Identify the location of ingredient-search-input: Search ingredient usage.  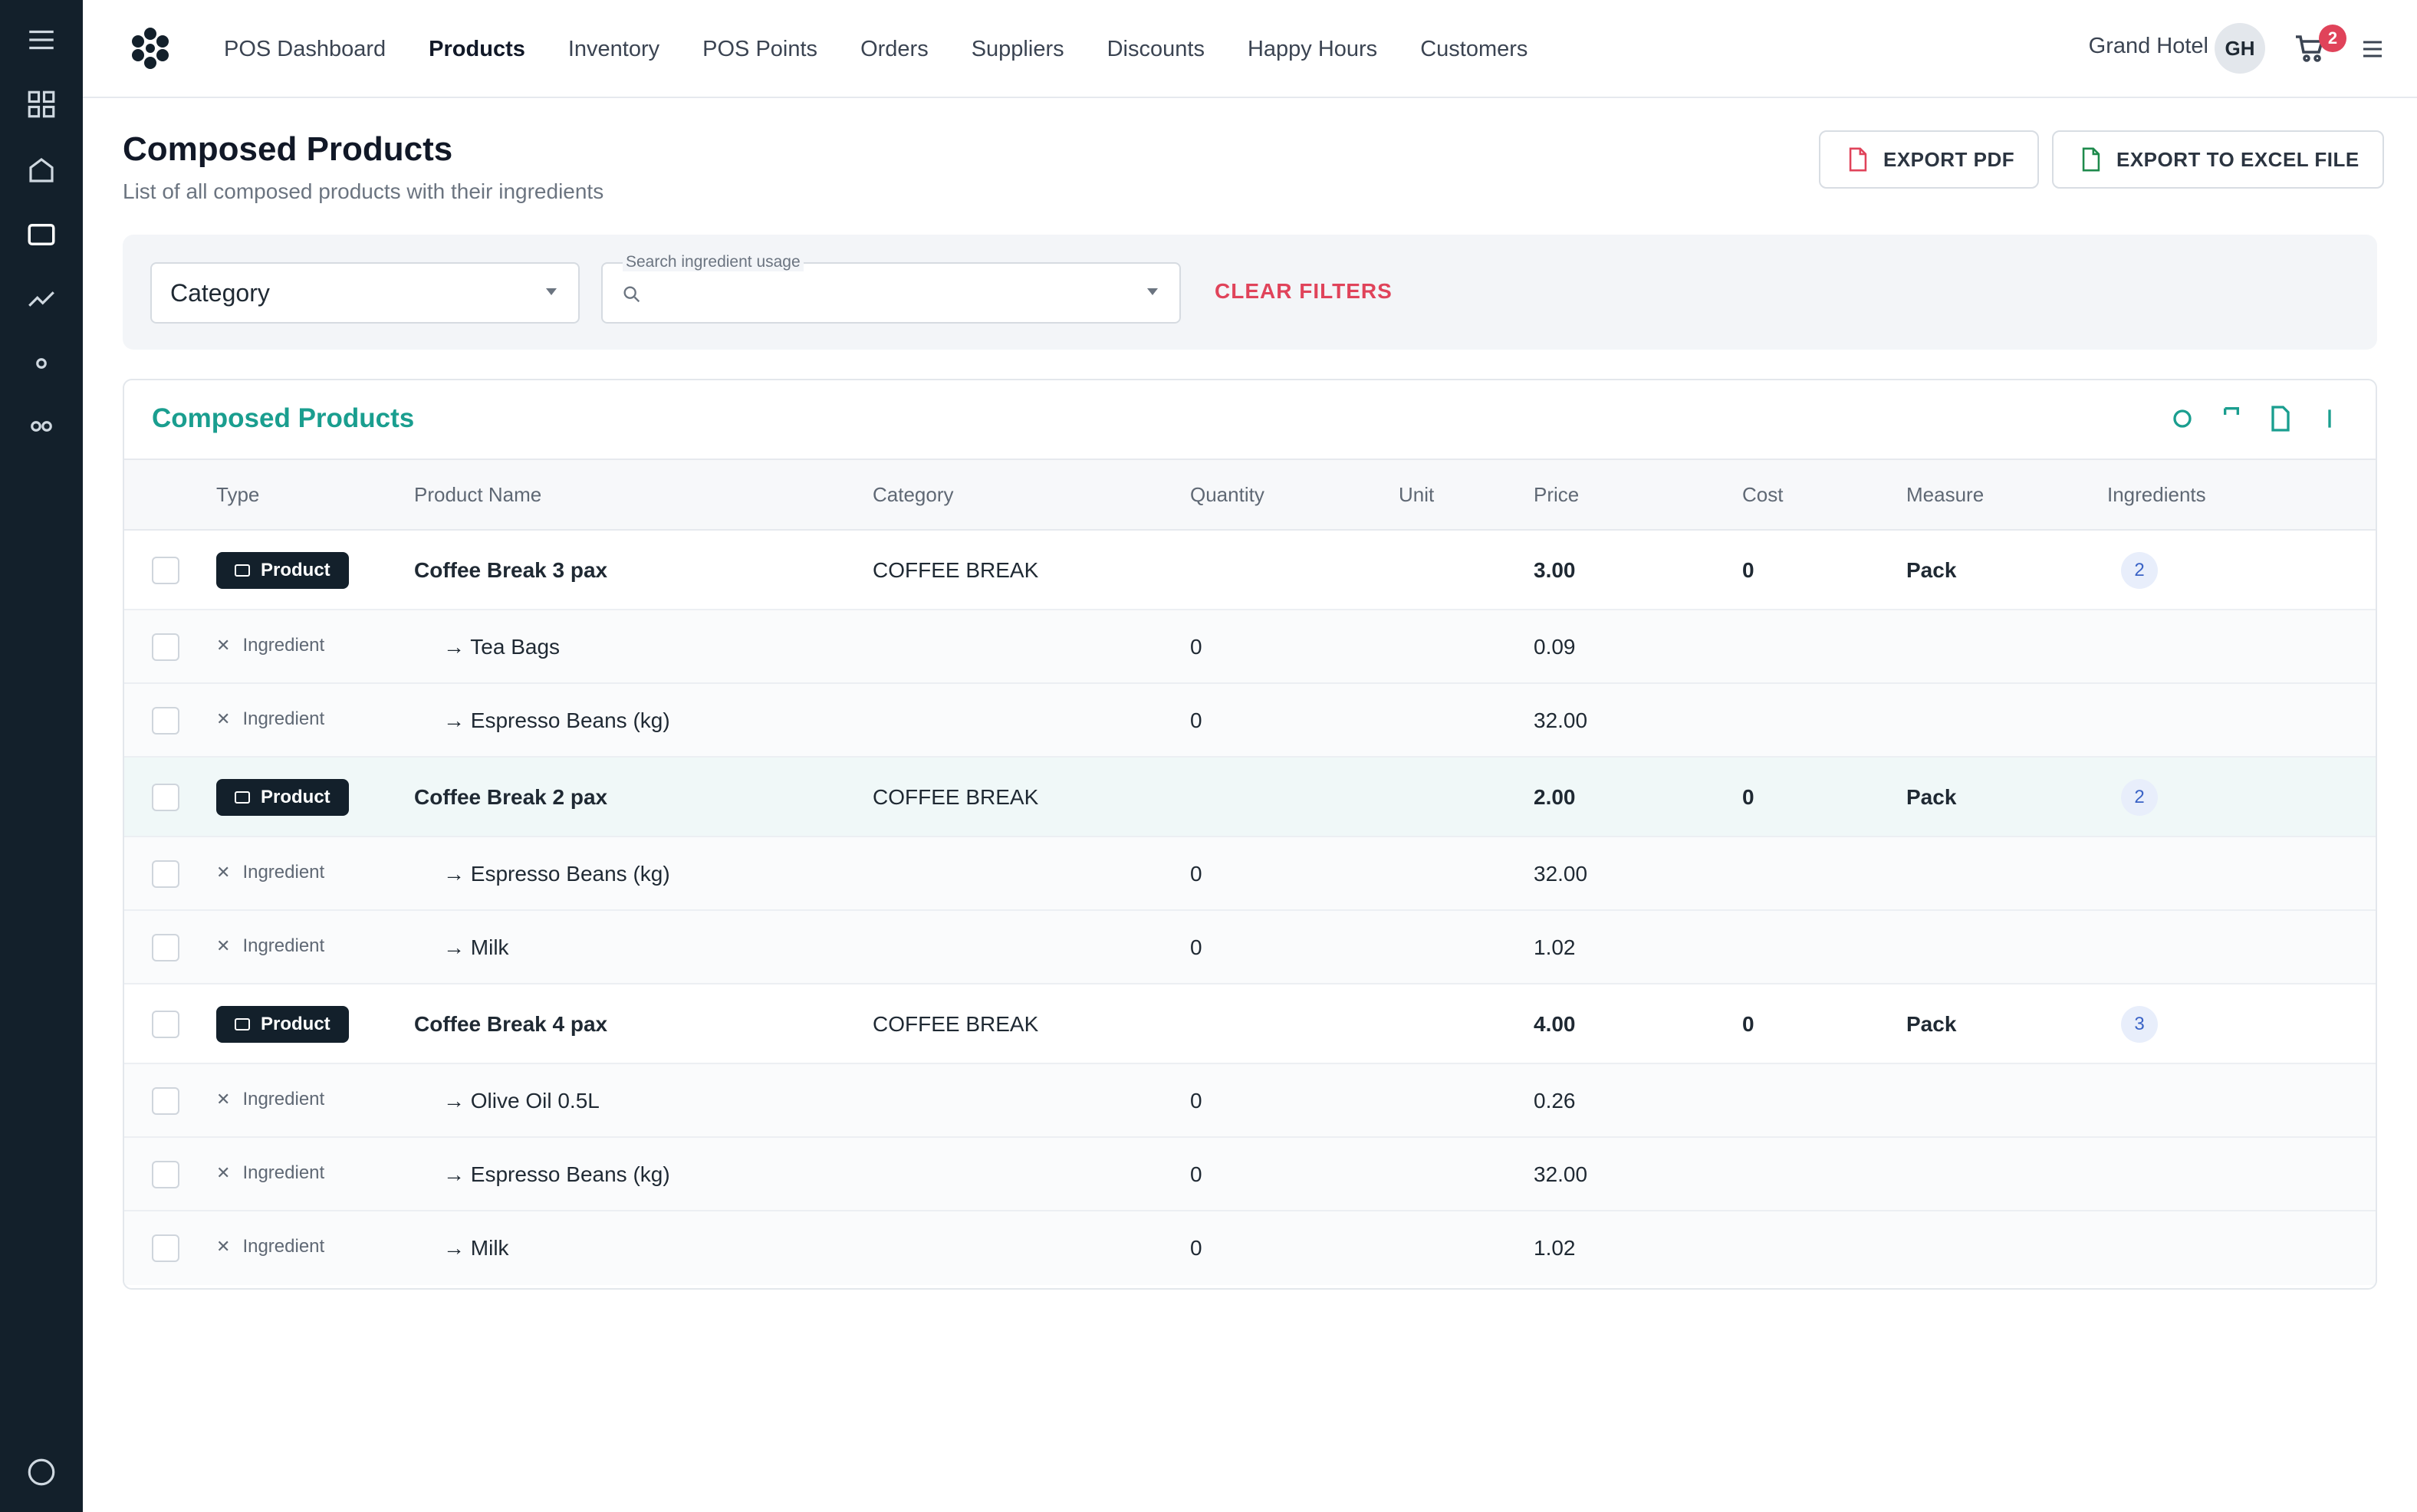
(891, 288).